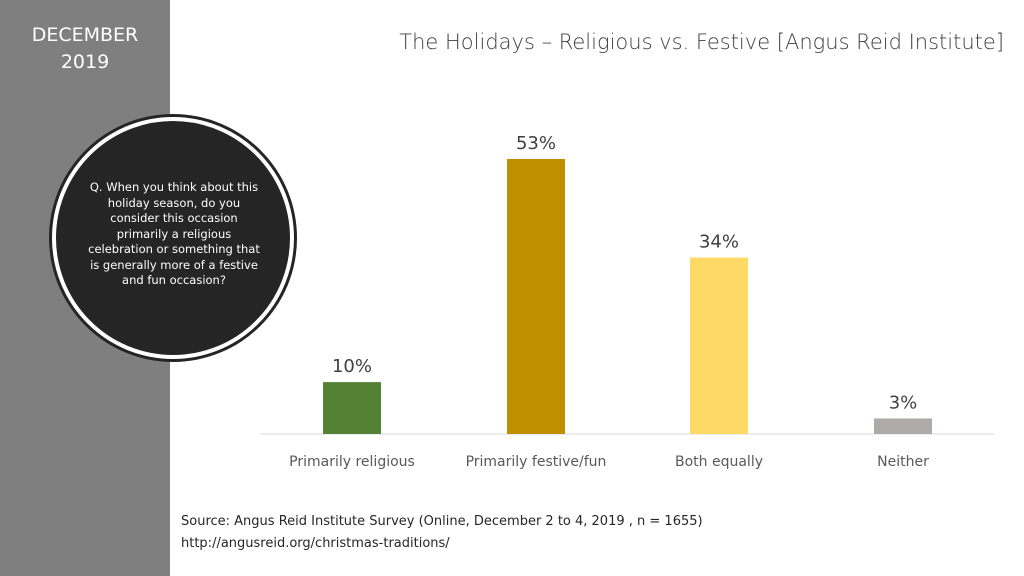  What do you see at coordinates (719, 242) in the screenshot?
I see `data-label: 34%` at bounding box center [719, 242].